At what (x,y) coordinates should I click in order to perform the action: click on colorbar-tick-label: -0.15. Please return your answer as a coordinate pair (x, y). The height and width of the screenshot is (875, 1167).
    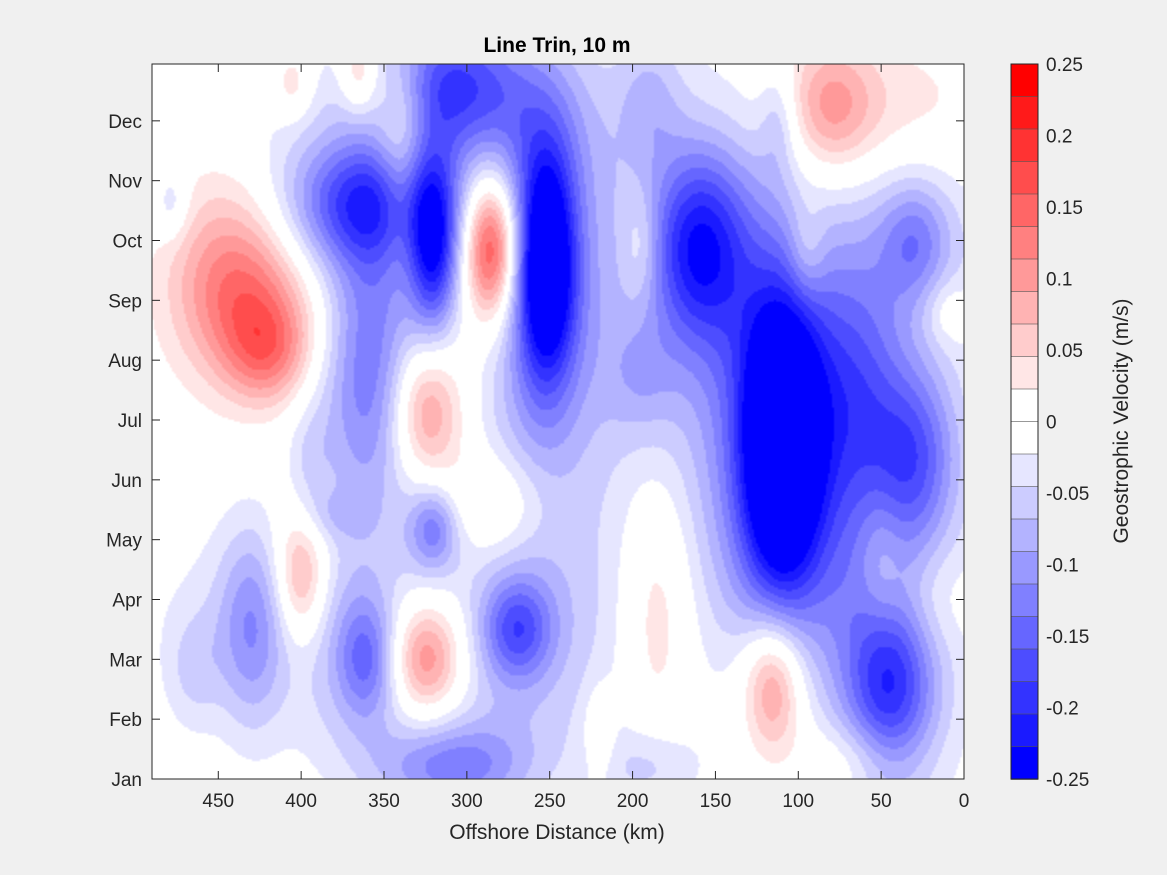
    Looking at the image, I should click on (1067, 637).